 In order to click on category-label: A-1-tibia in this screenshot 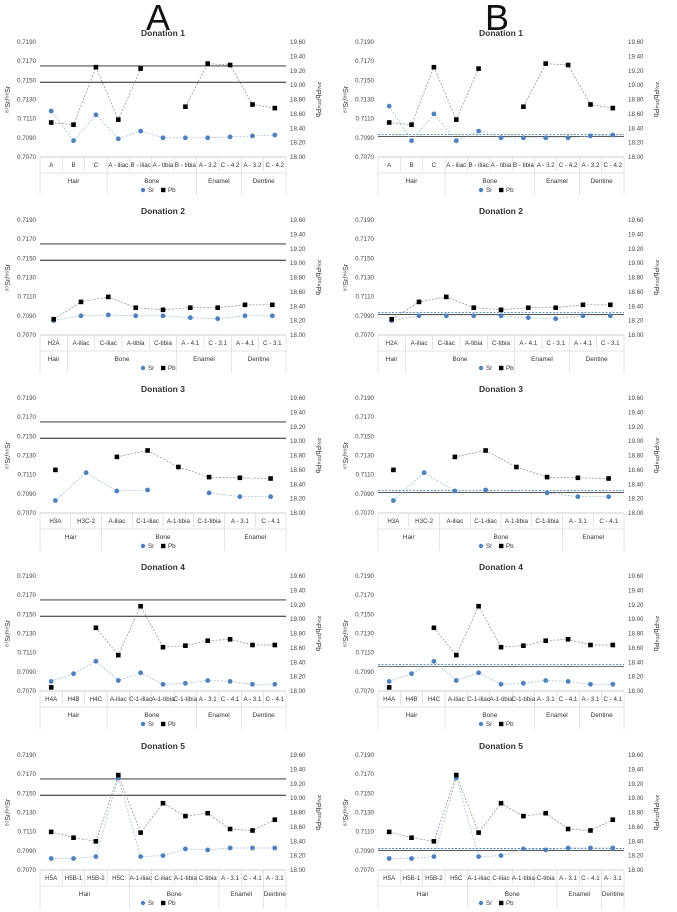, I will do `click(179, 521)`.